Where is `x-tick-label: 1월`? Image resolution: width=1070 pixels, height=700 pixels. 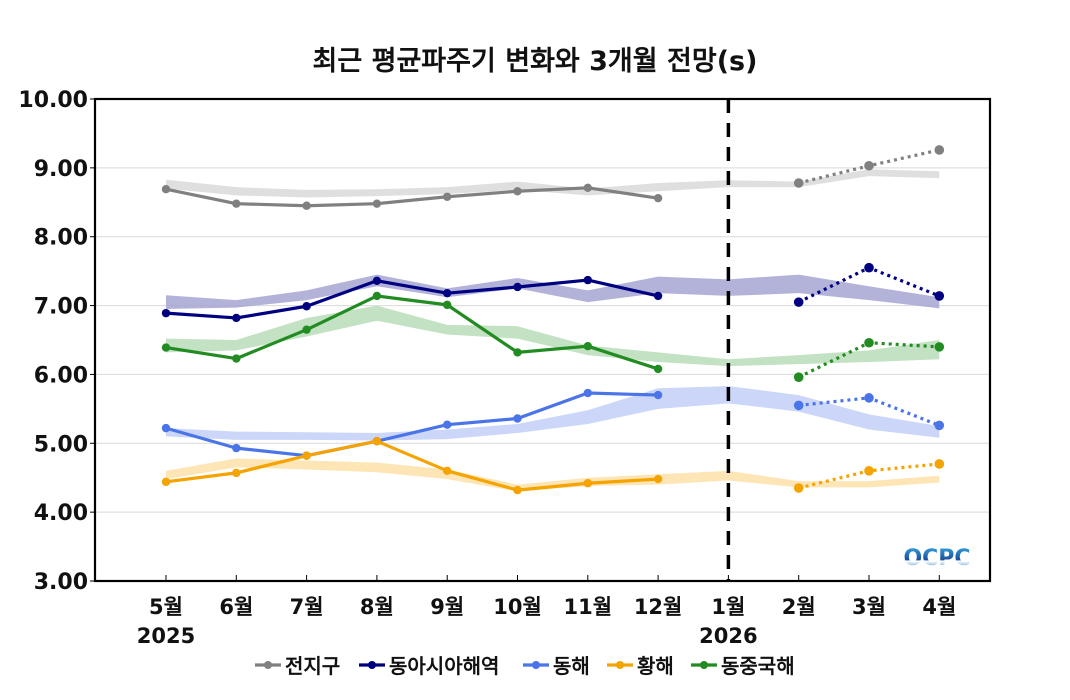
x-tick-label: 1월 is located at coordinates (728, 607).